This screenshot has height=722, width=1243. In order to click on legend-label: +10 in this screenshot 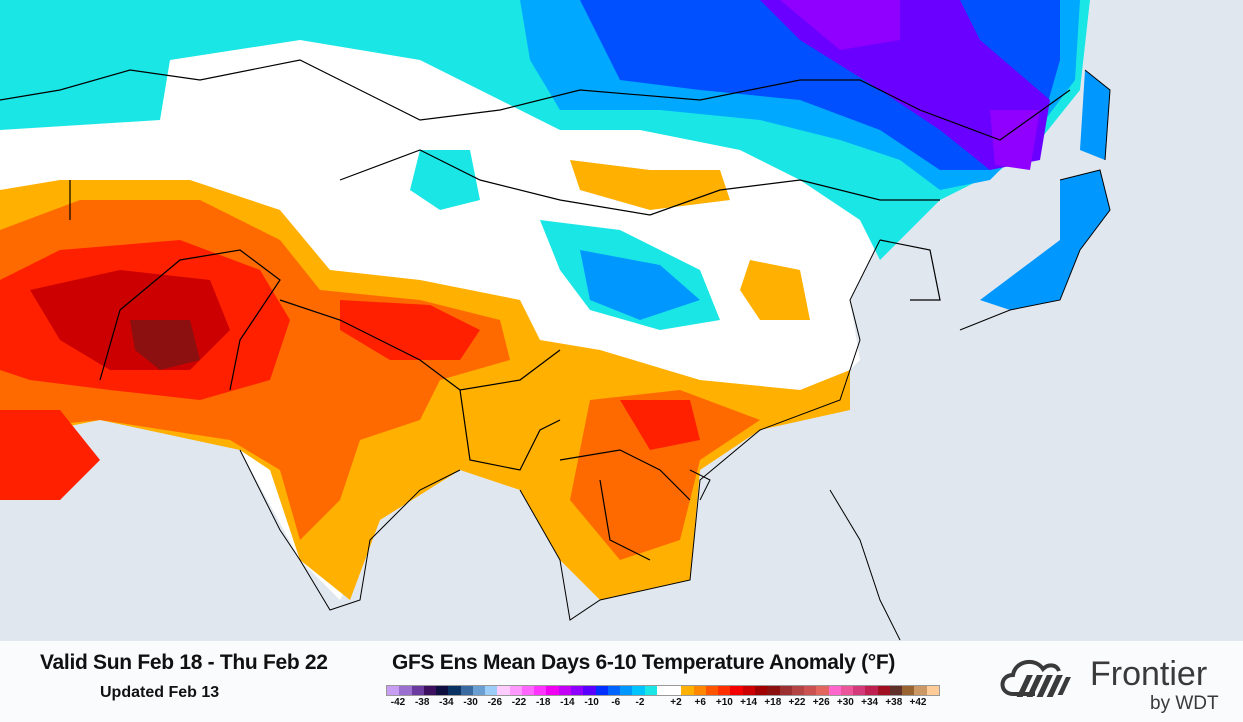, I will do `click(724, 702)`.